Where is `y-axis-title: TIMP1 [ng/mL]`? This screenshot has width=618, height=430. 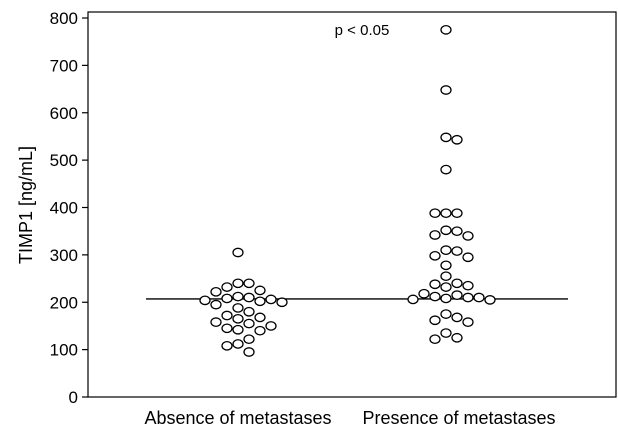
y-axis-title: TIMP1 [ng/mL] is located at coordinates (26, 205).